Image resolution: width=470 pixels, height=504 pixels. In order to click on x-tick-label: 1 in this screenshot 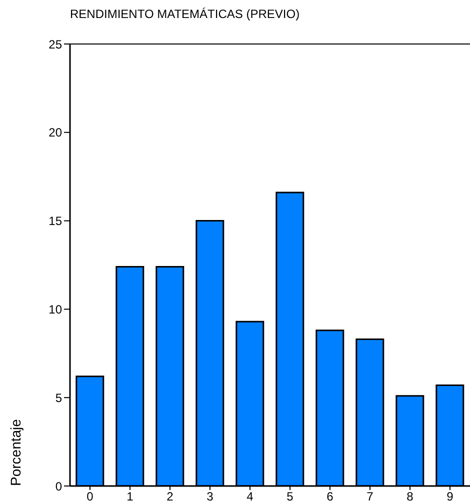, I will do `click(130, 497)`.